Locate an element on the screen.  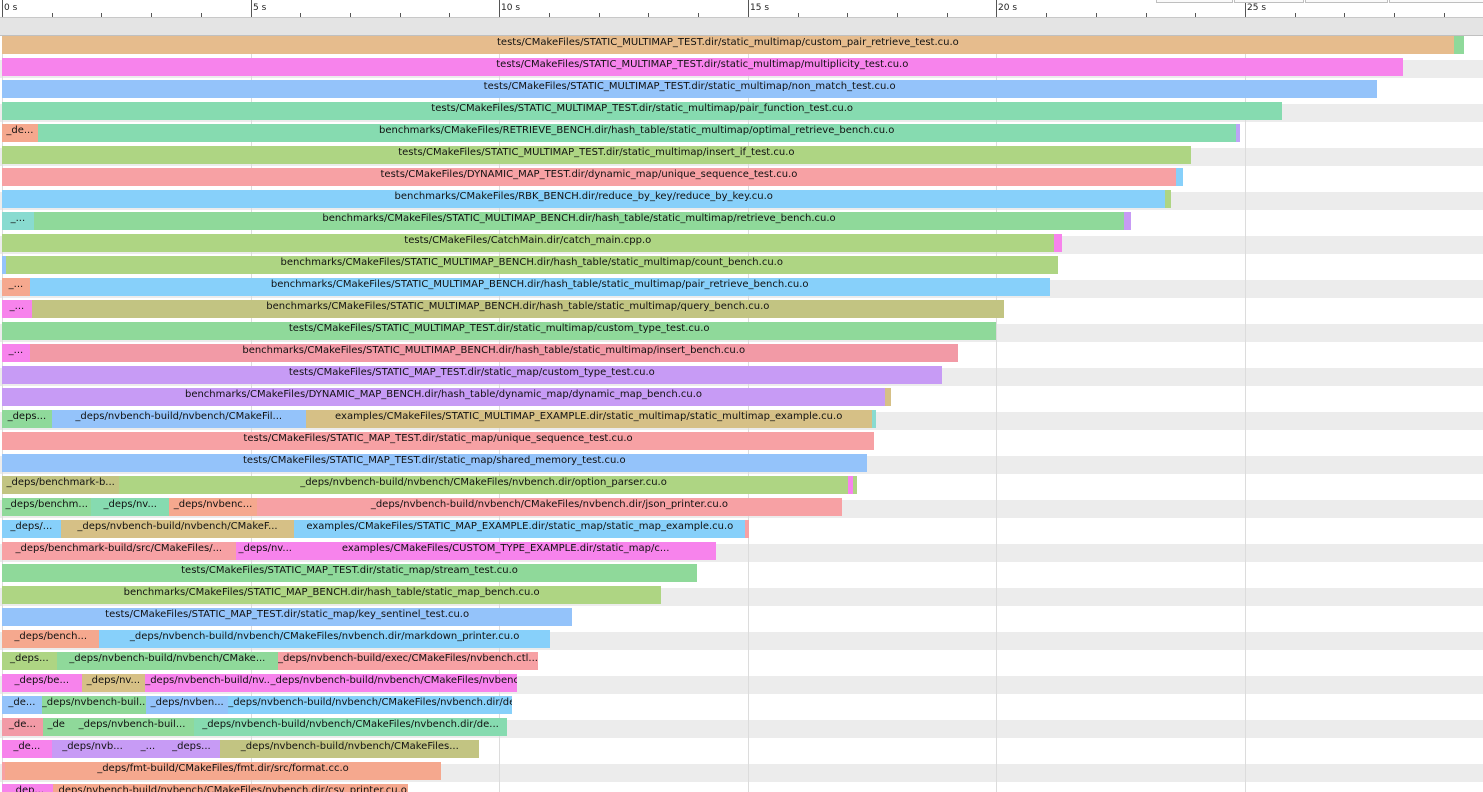
overview-band is located at coordinates (741, 27).